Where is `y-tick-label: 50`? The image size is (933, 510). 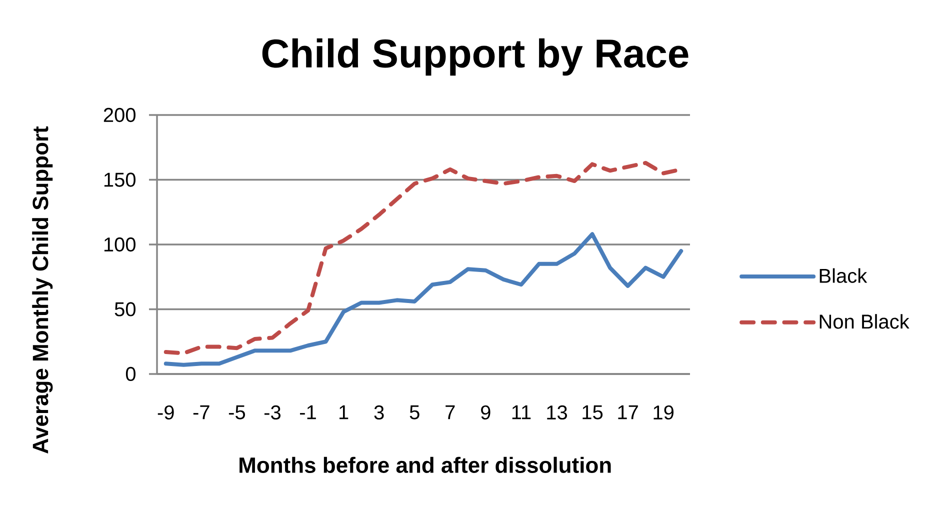 y-tick-label: 50 is located at coordinates (125, 309).